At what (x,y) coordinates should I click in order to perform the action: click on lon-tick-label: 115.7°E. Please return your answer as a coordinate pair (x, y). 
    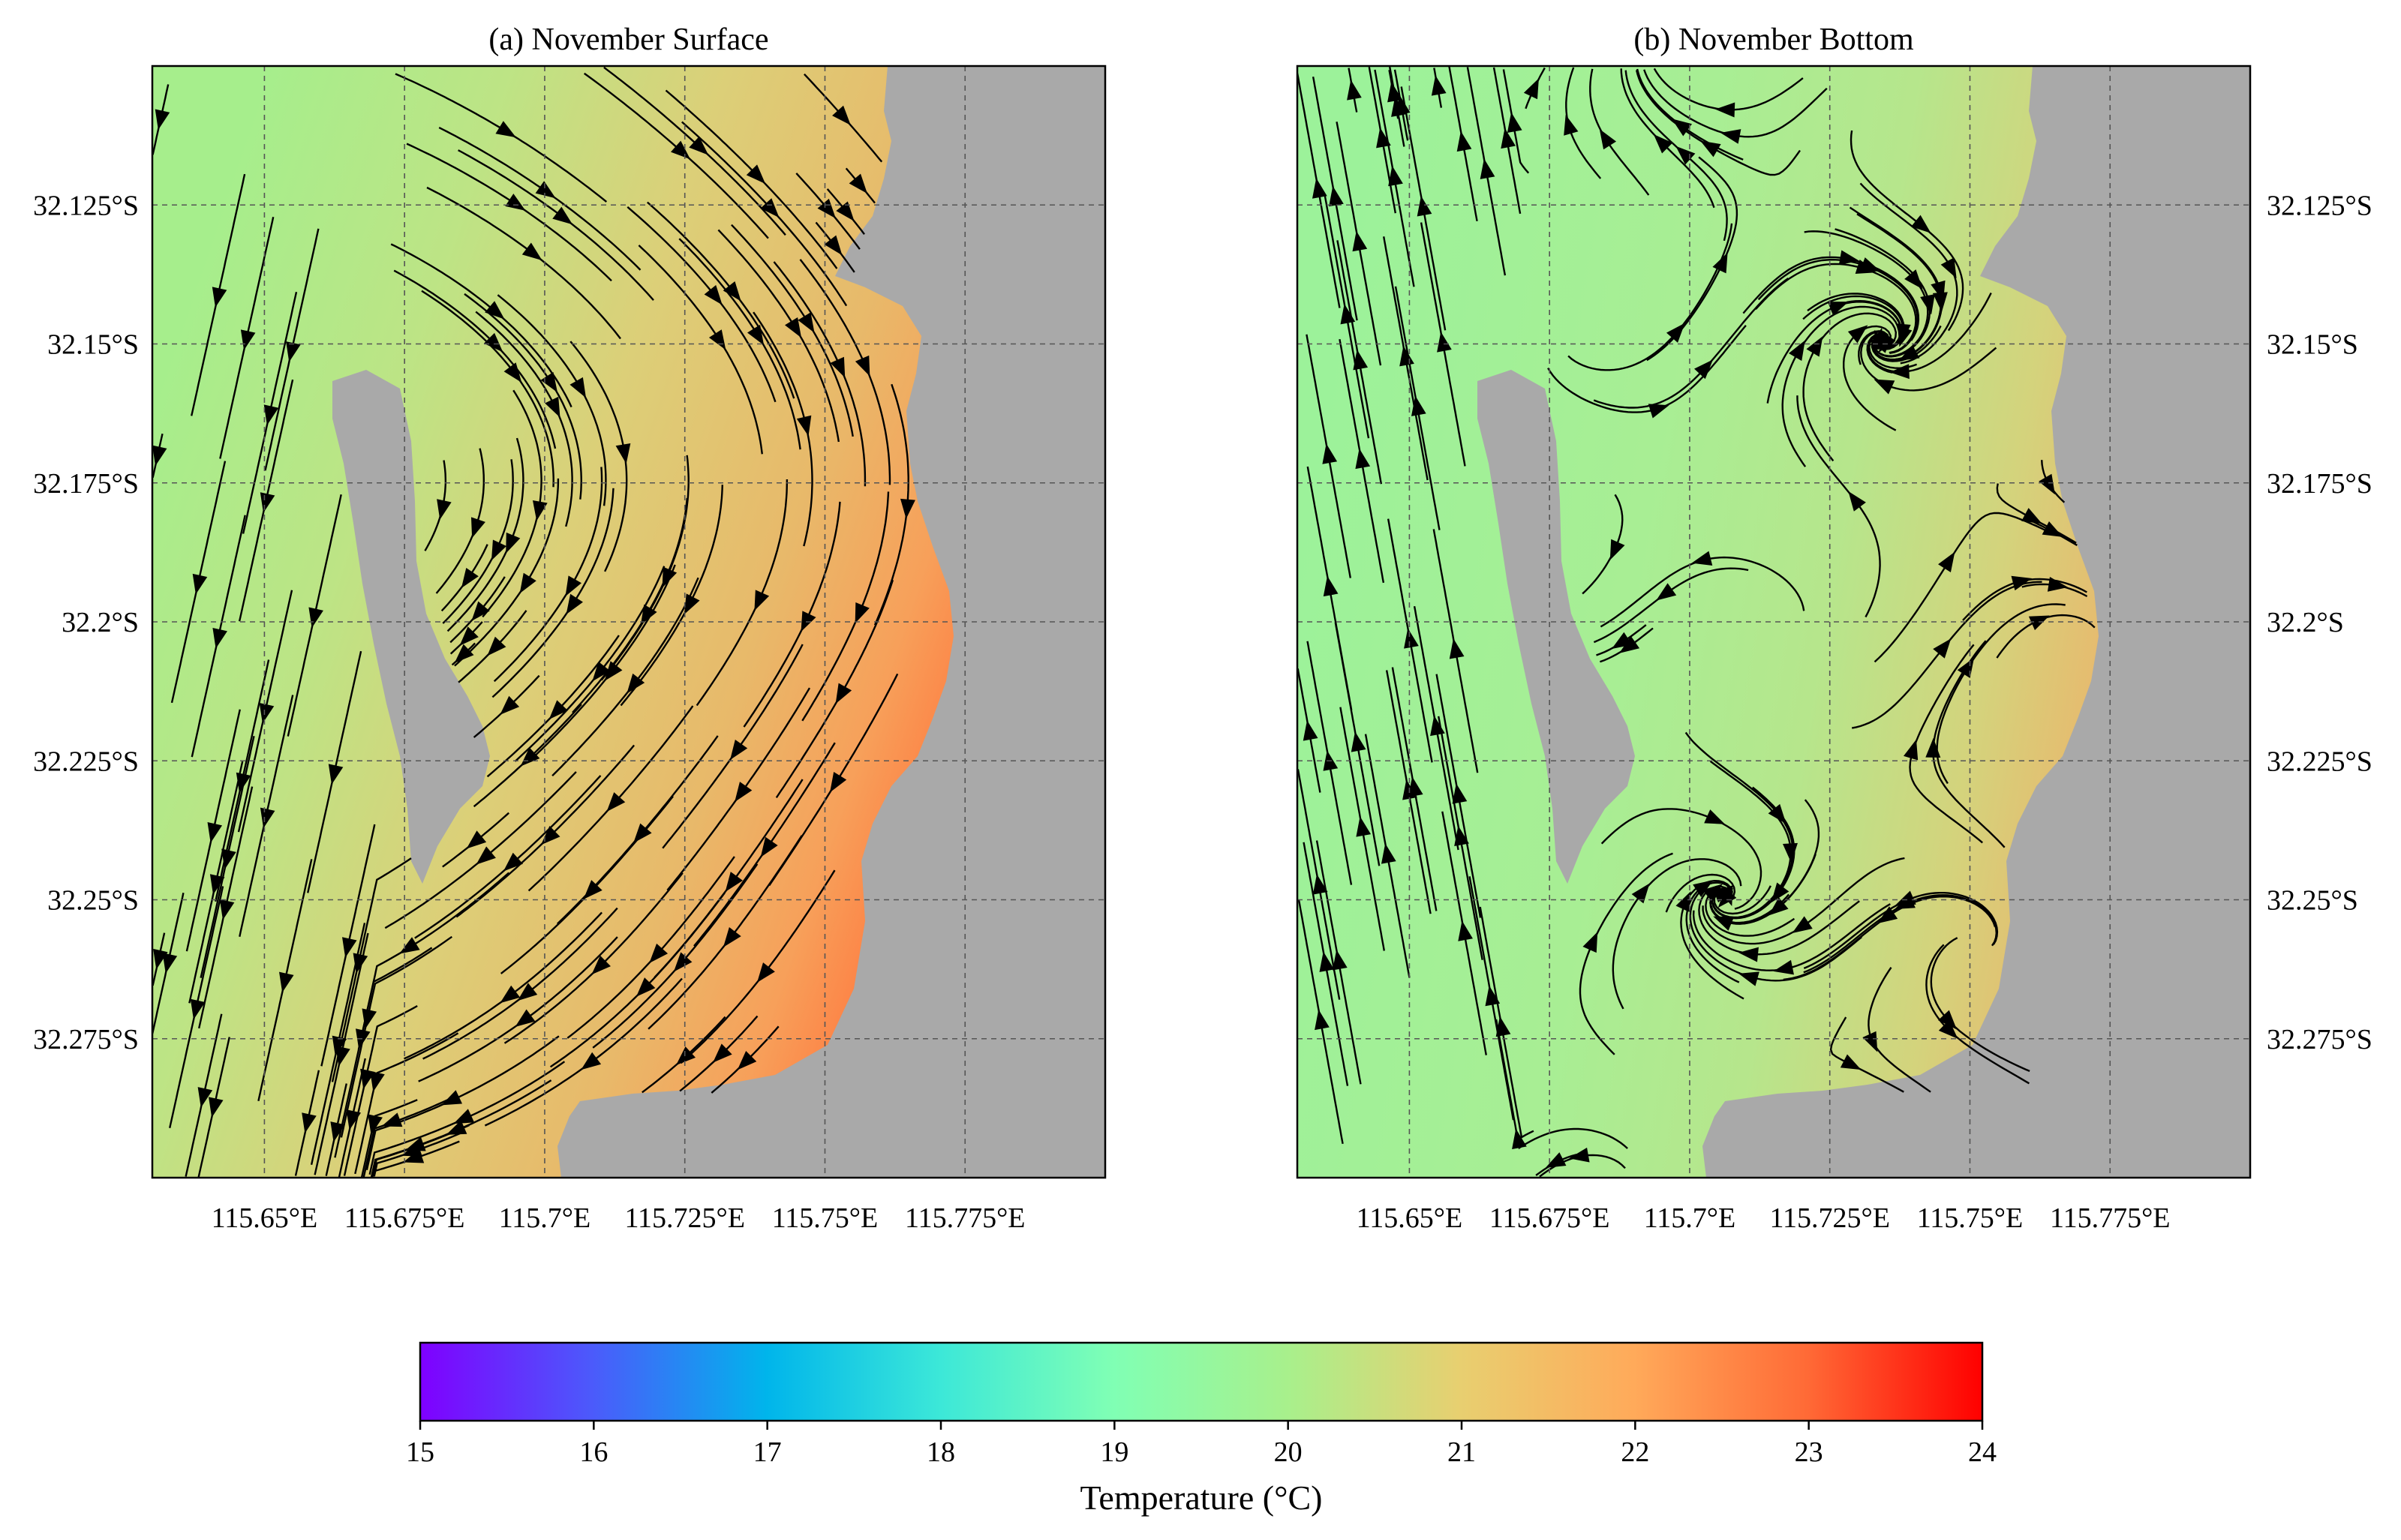
    Looking at the image, I should click on (1690, 1218).